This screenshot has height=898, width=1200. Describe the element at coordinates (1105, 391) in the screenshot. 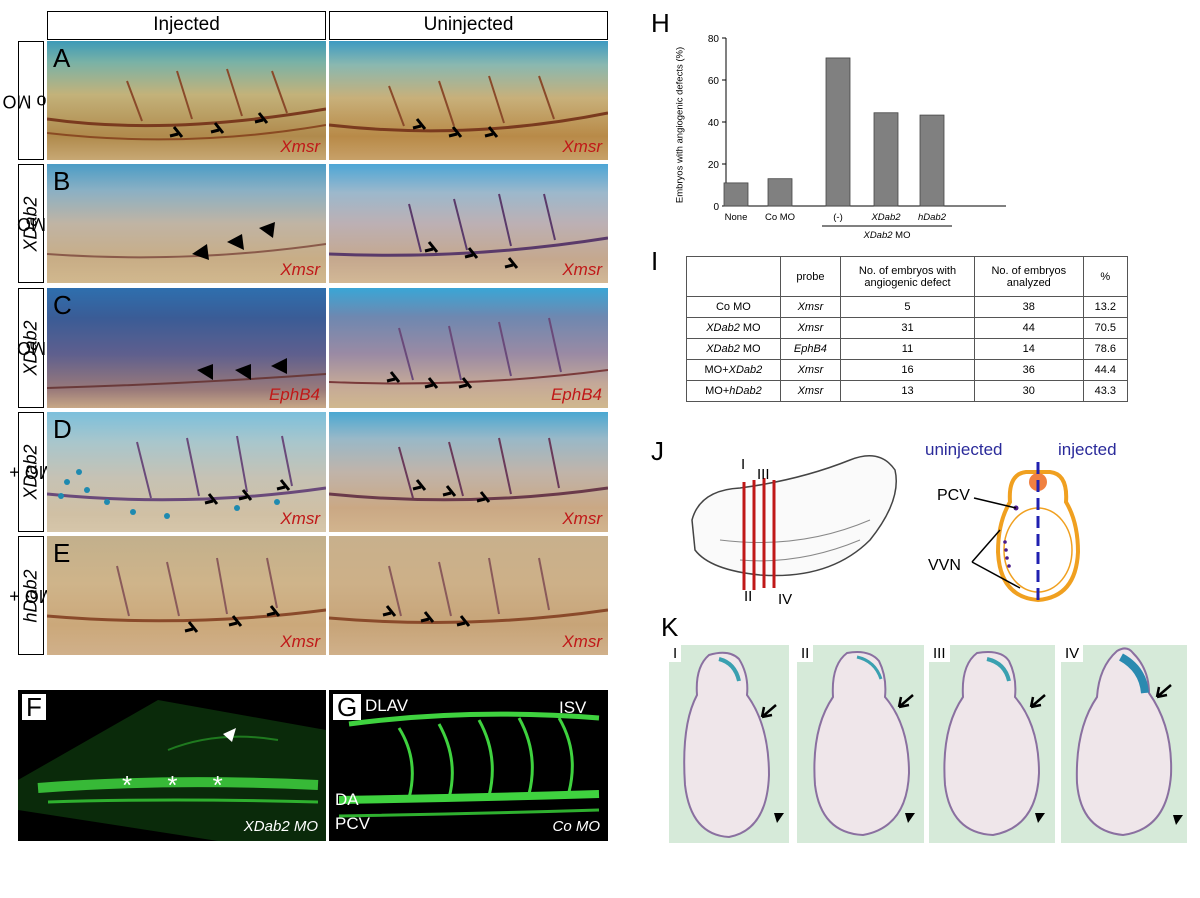

I see `table-cell: 43.3` at that location.